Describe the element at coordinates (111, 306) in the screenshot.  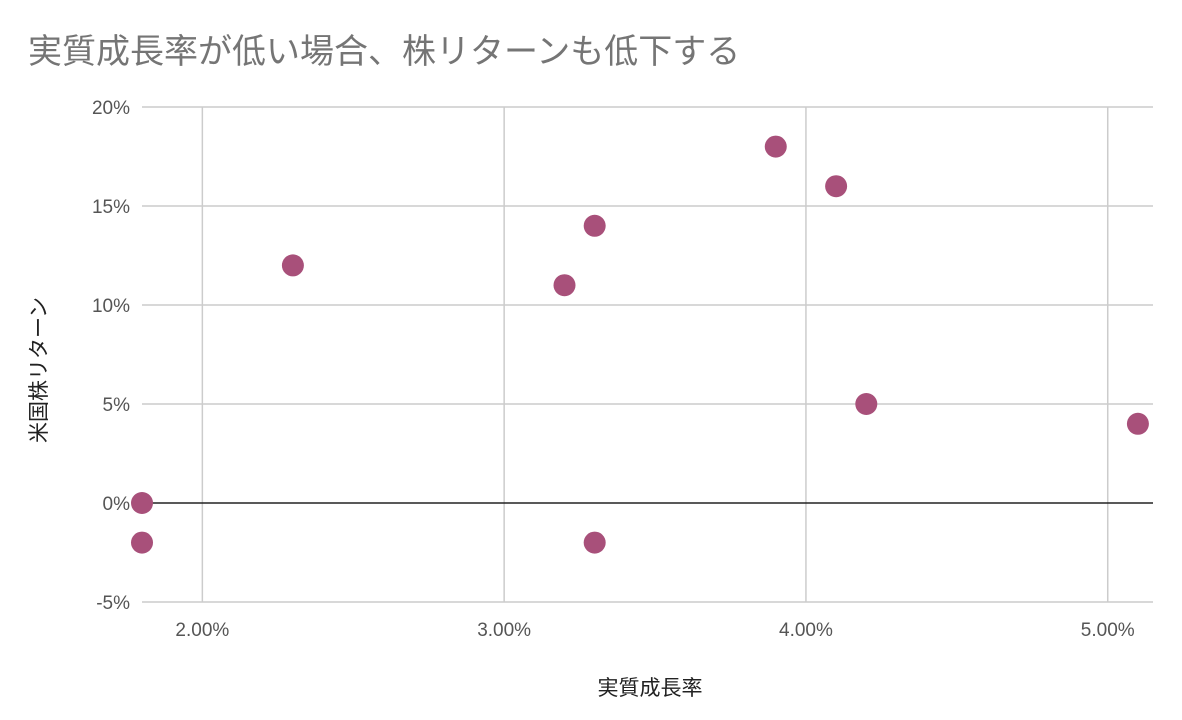
I see `y-tick-label: 10%` at that location.